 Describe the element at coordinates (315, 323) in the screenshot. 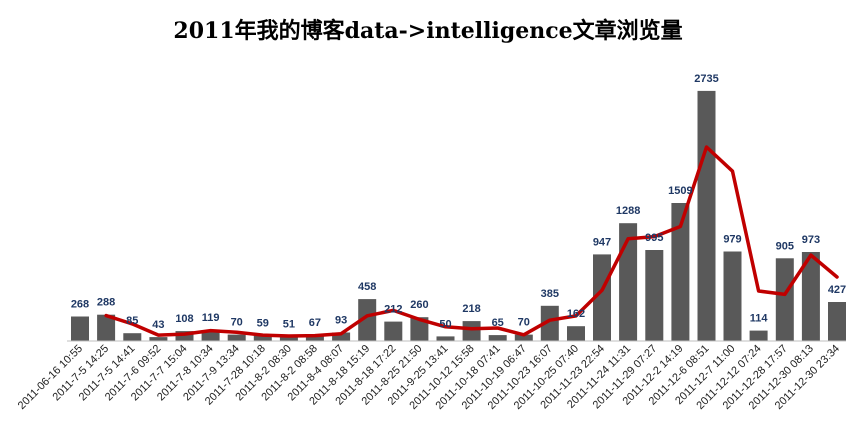

I see `bar-value-label: 67` at that location.